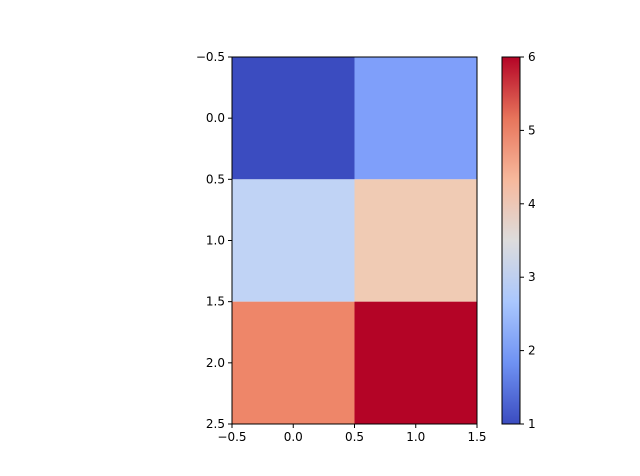 Image resolution: width=640 pixels, height=476 pixels. I want to click on x-tick-label: 1.0, so click(415, 437).